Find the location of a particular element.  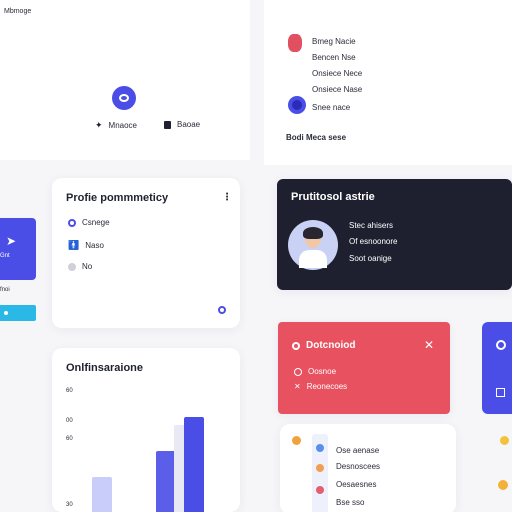

alert-header: Dotcnoiod is located at coordinates (323, 345).